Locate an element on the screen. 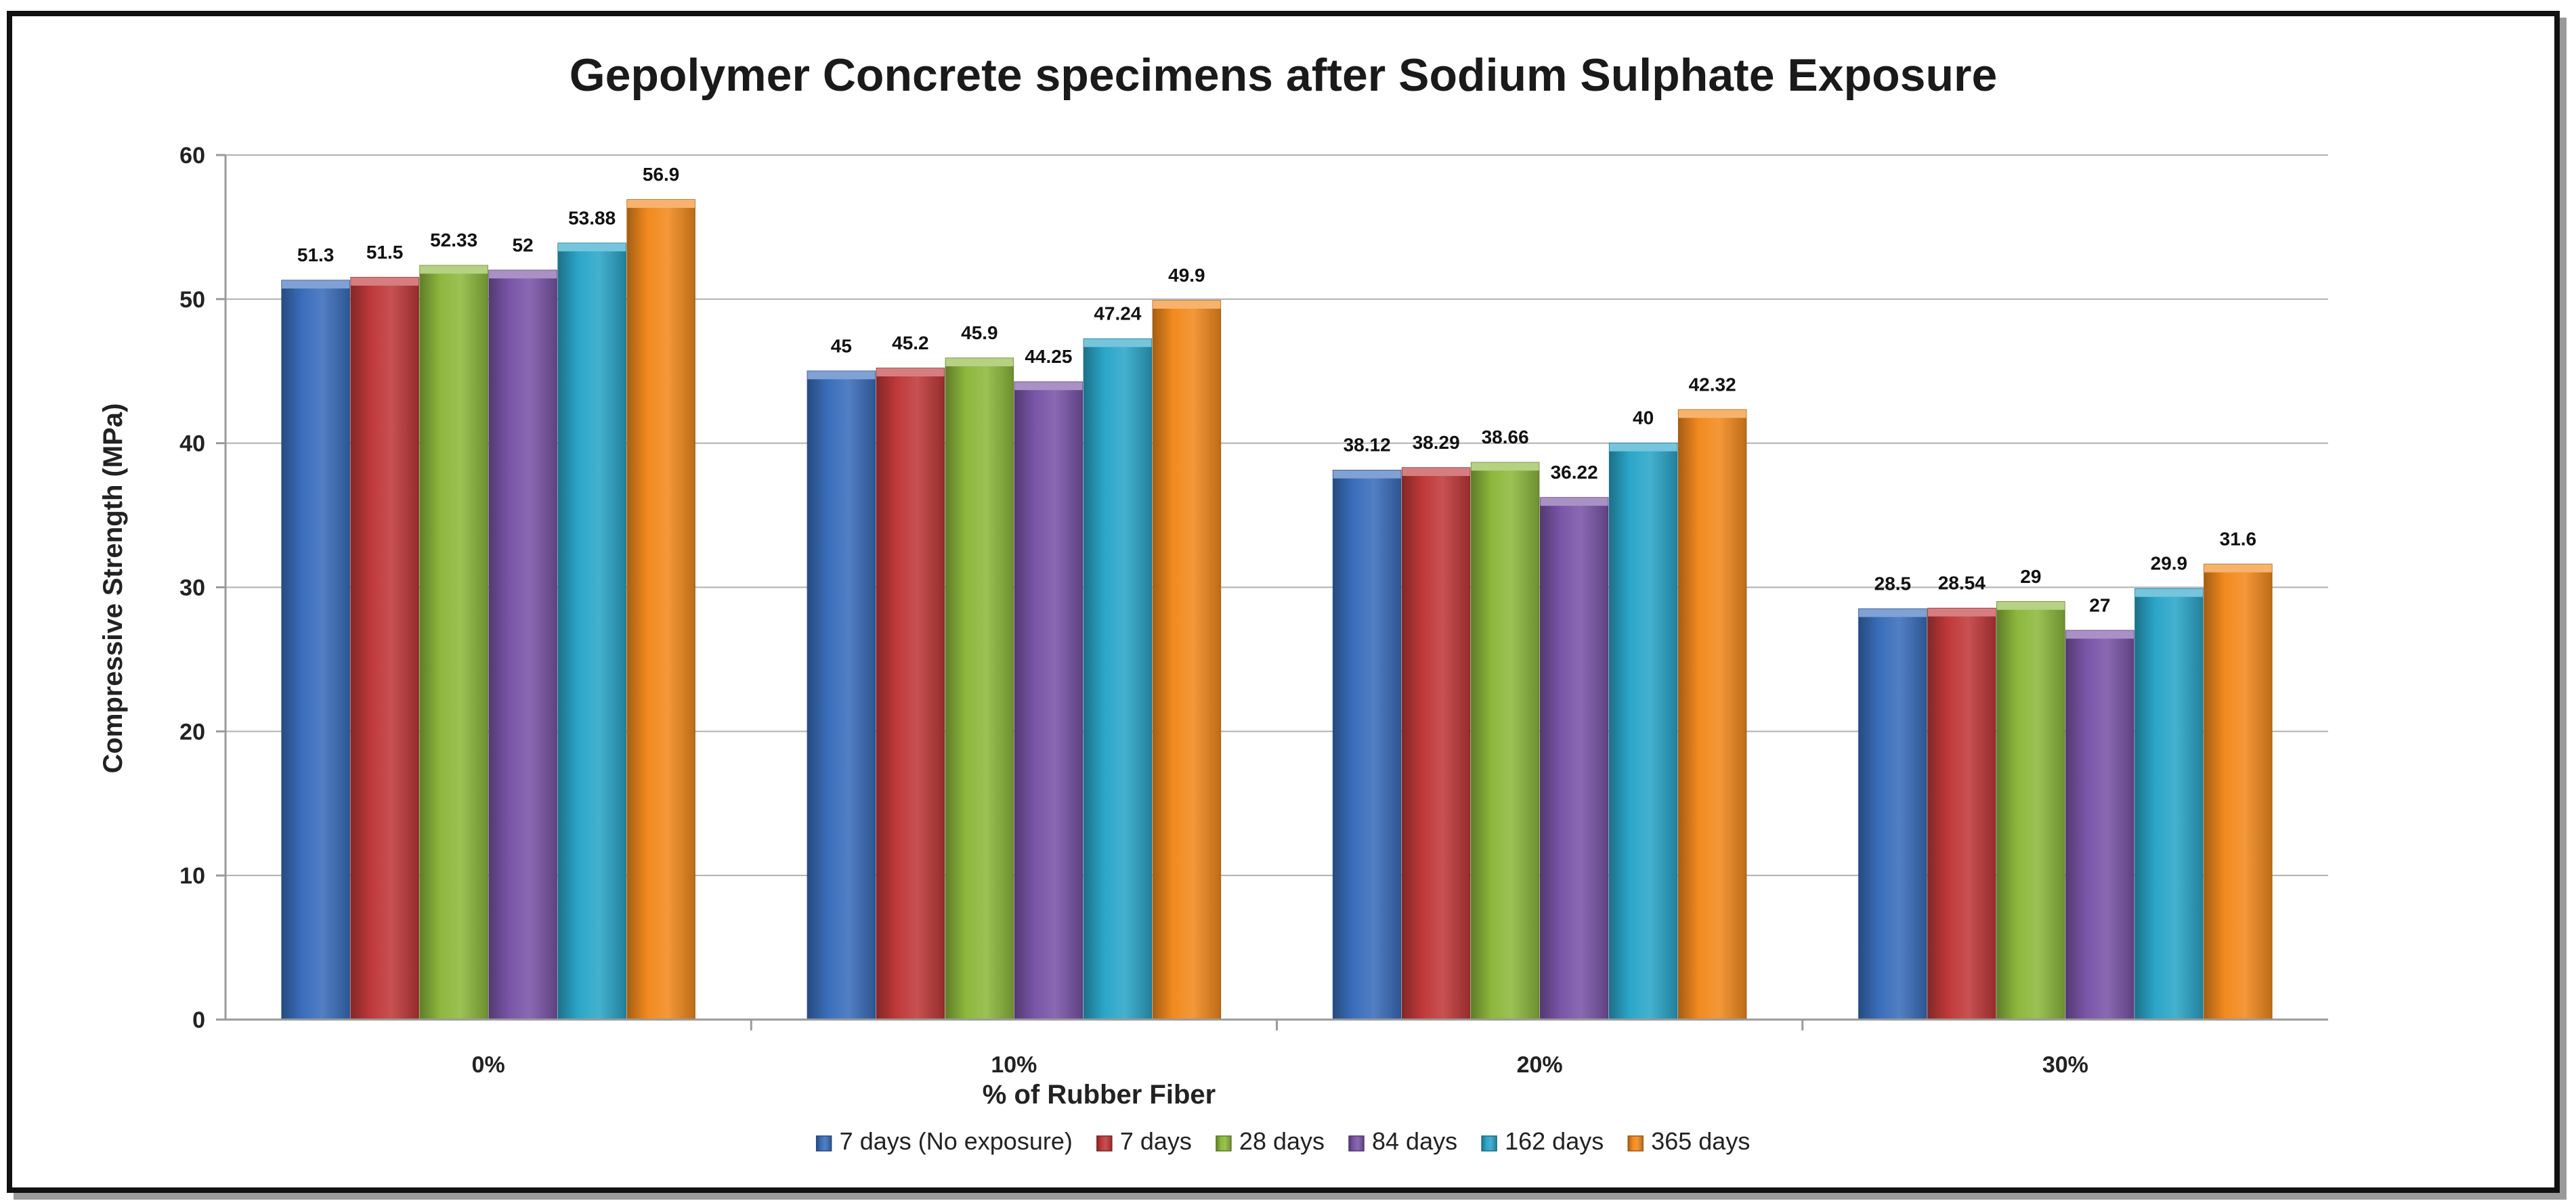 This screenshot has width=2576, height=1201. data-label: 52 is located at coordinates (523, 244).